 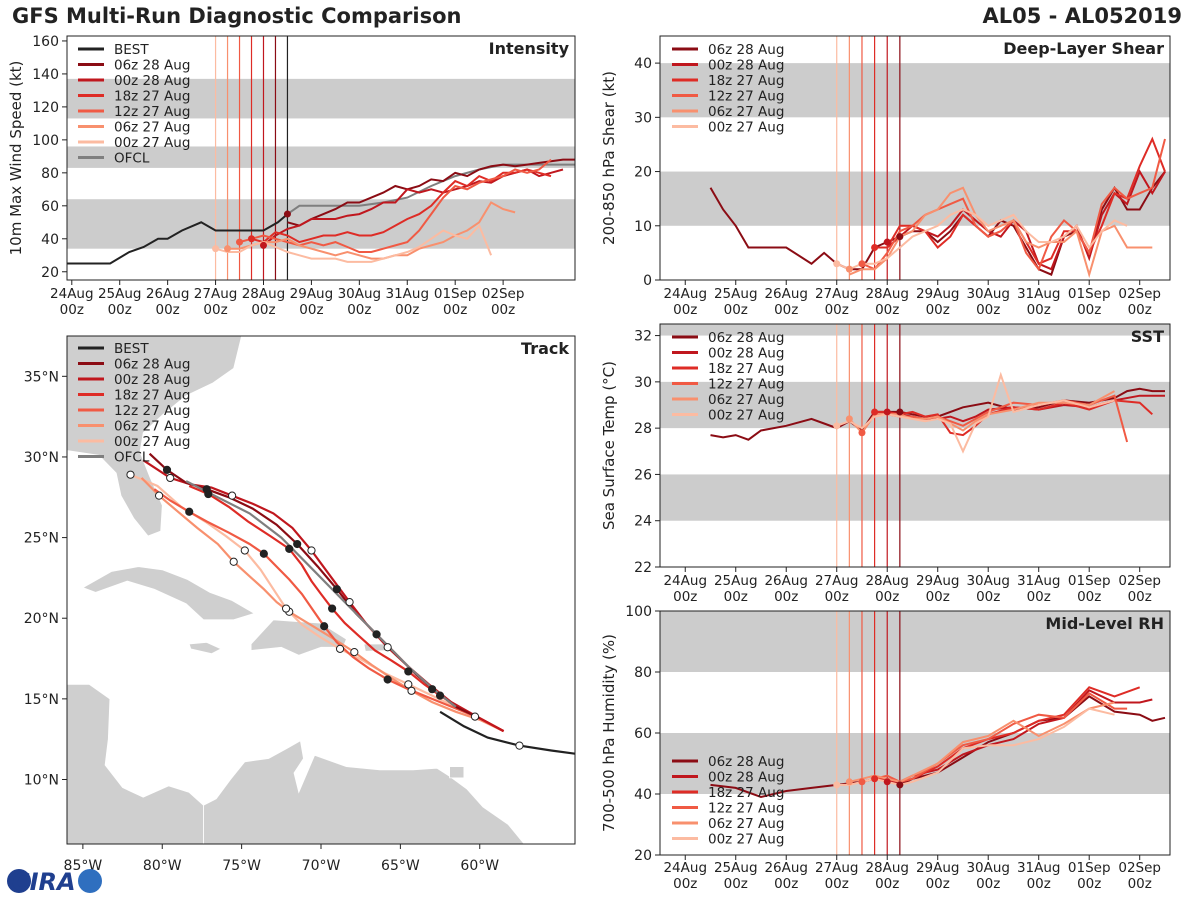 What do you see at coordinates (41, 377) in the screenshot?
I see `y-tick-label: 35°N` at bounding box center [41, 377].